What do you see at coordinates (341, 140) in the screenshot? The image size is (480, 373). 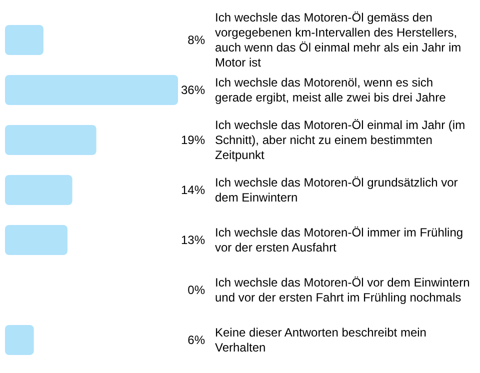 I see `y-tick-label: Ich wechsle das Motoren-Öl einmal im Jahr (im Schnitt), aber nicht zu einem bestimmten Zeitpunkt` at bounding box center [341, 140].